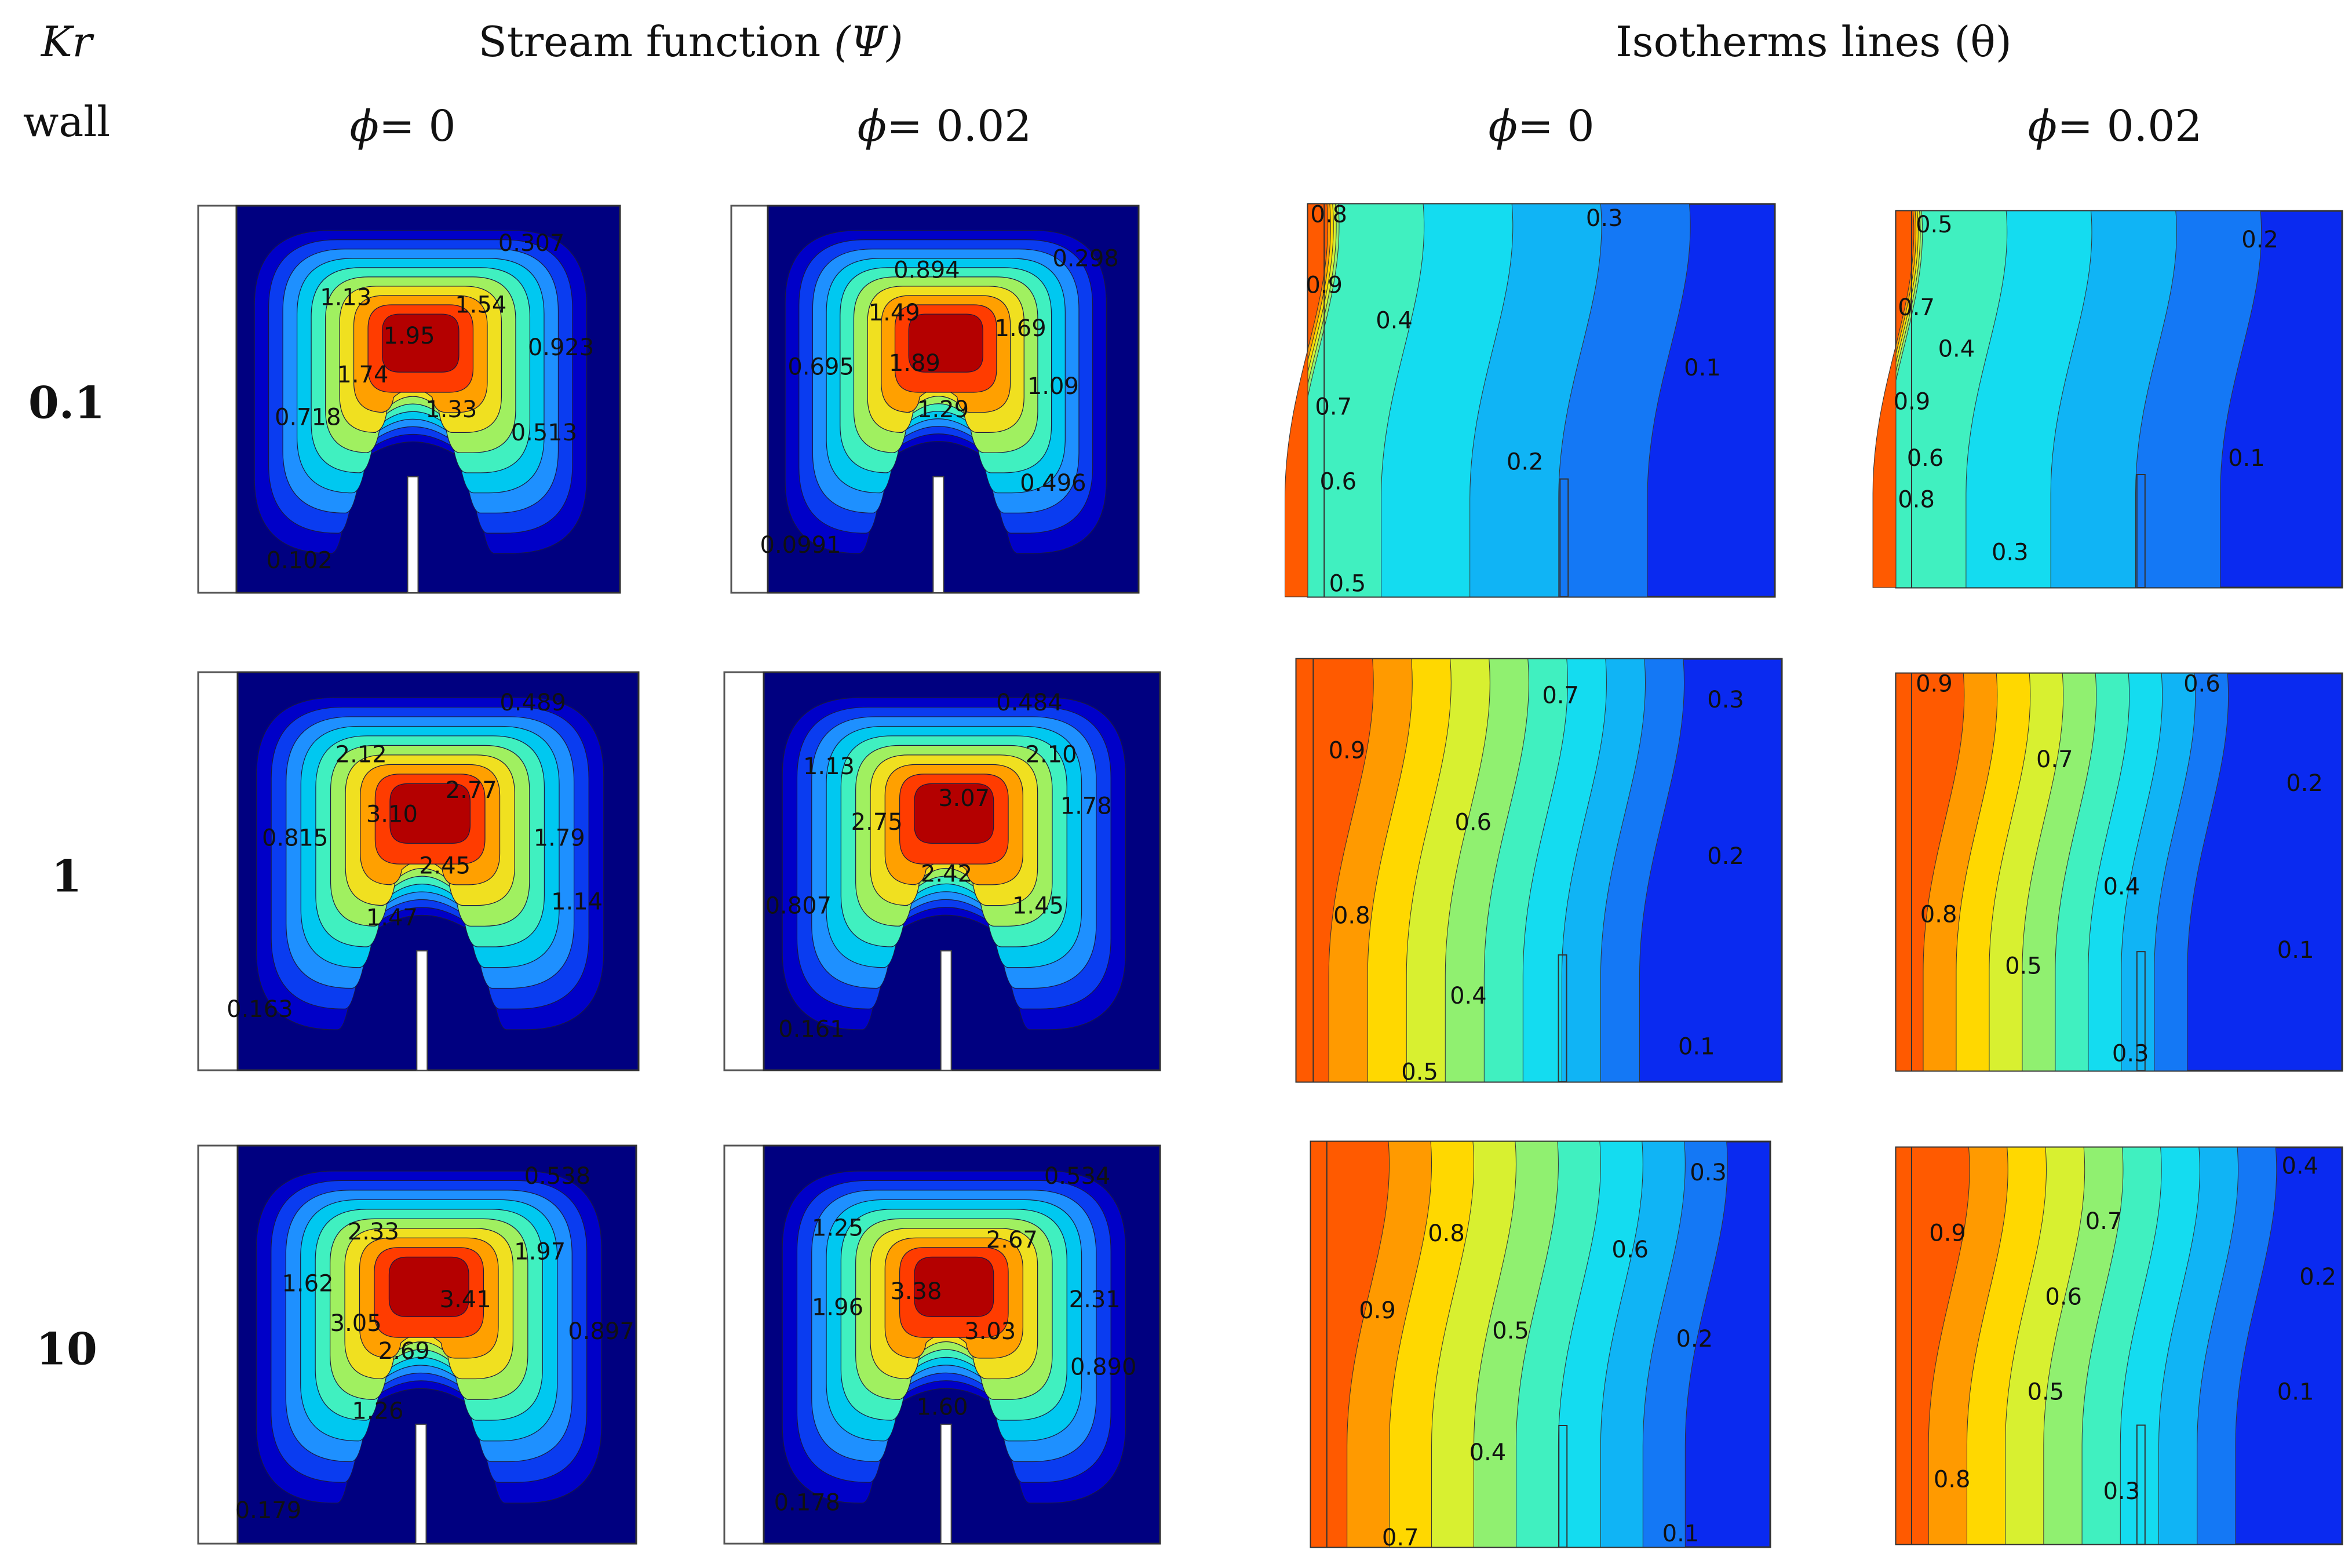  I want to click on stream-contour-label: 1.96, so click(837, 1307).